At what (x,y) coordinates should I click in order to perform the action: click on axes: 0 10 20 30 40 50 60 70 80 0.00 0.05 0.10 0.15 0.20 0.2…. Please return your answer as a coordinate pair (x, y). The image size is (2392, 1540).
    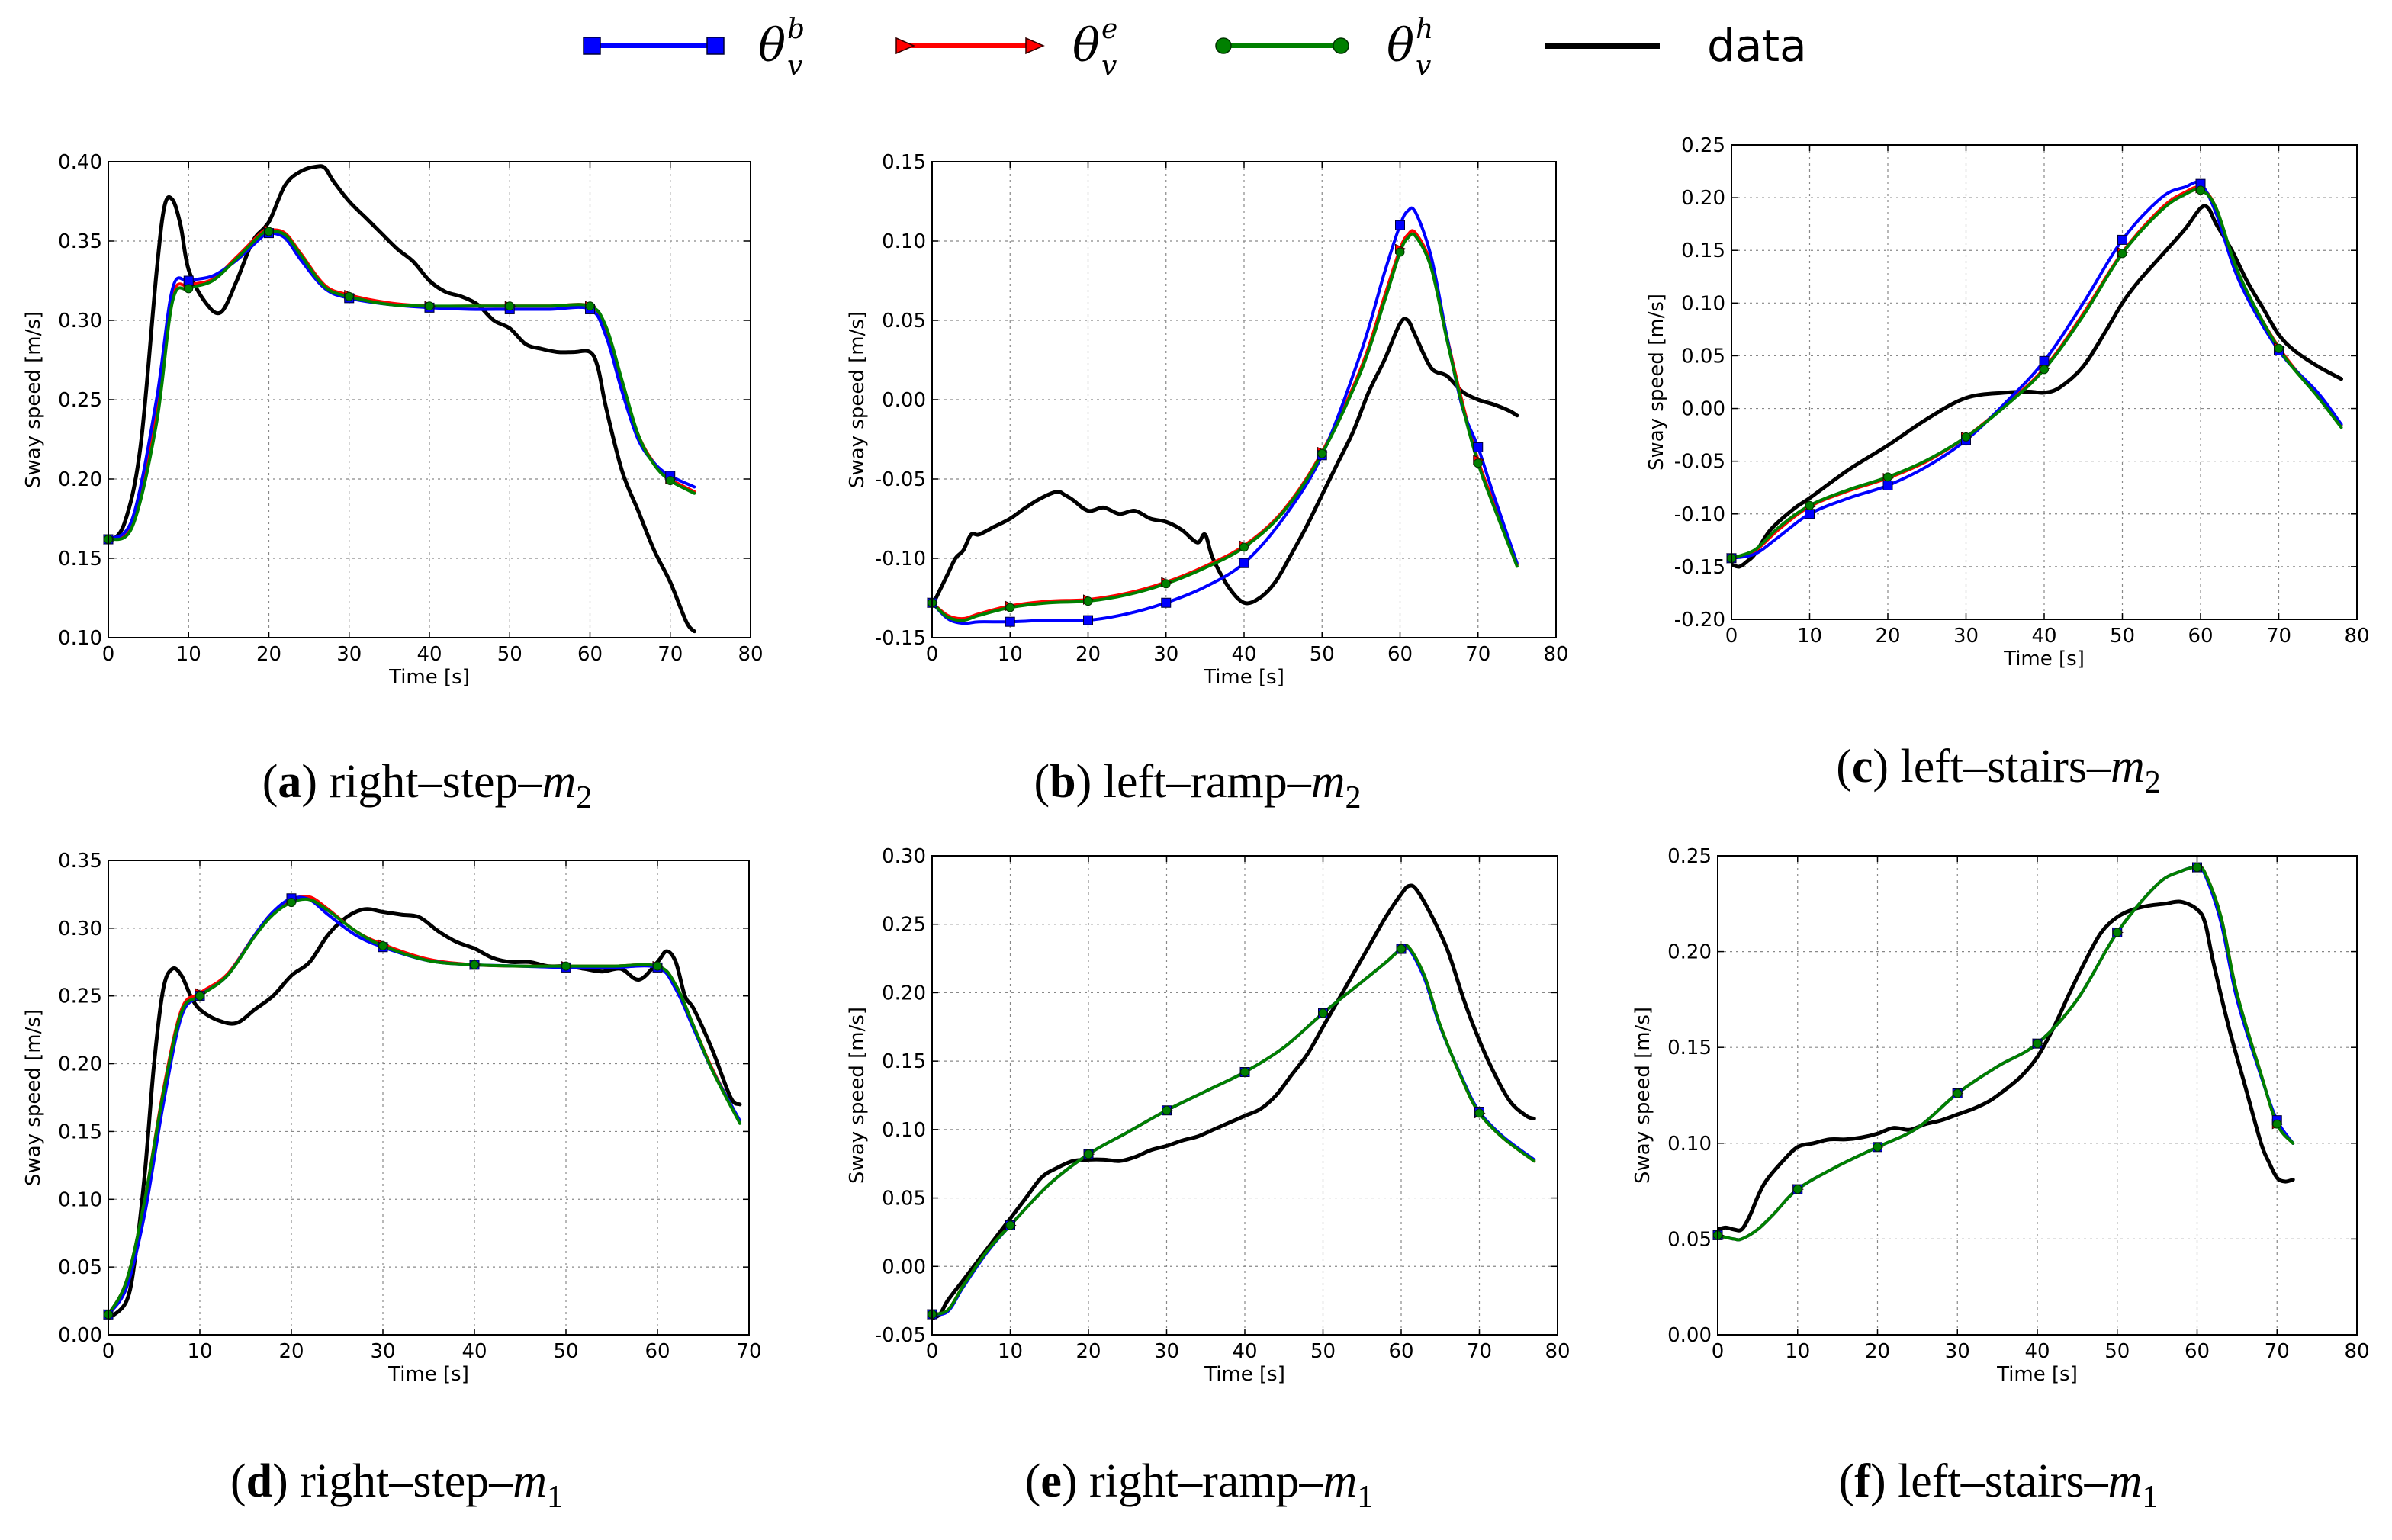
    Looking at the image, I should click on (2018, 1104).